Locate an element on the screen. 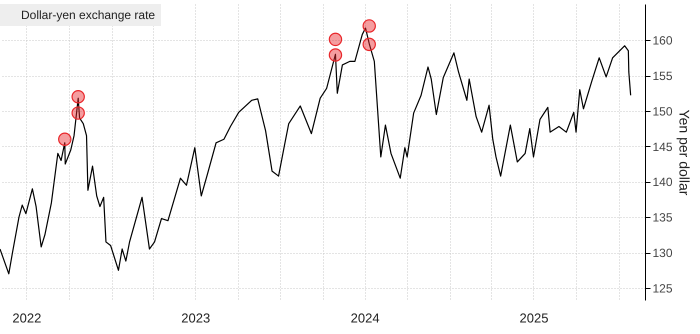 Image resolution: width=700 pixels, height=334 pixels. y-tick-label: 125 is located at coordinates (662, 288).